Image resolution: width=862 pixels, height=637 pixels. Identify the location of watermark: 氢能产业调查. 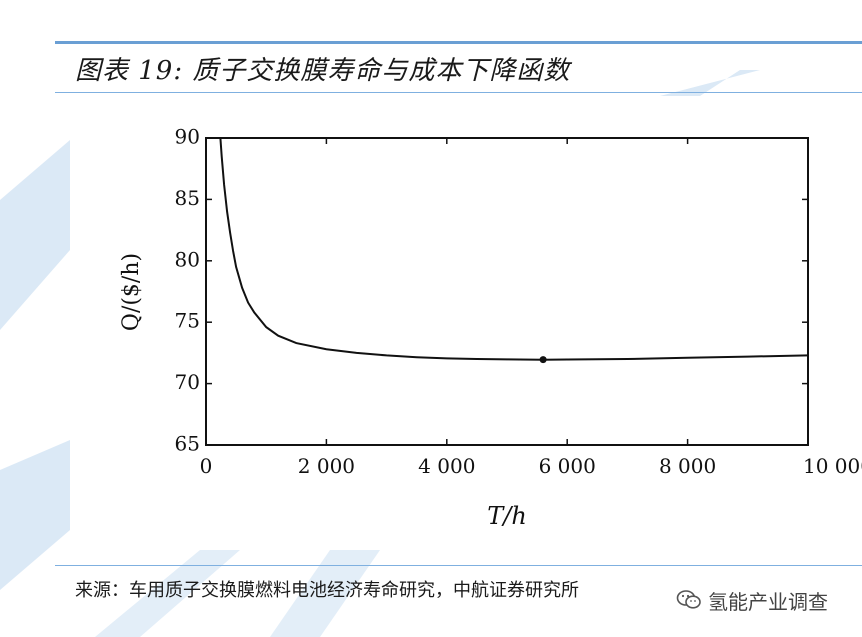
(752, 600).